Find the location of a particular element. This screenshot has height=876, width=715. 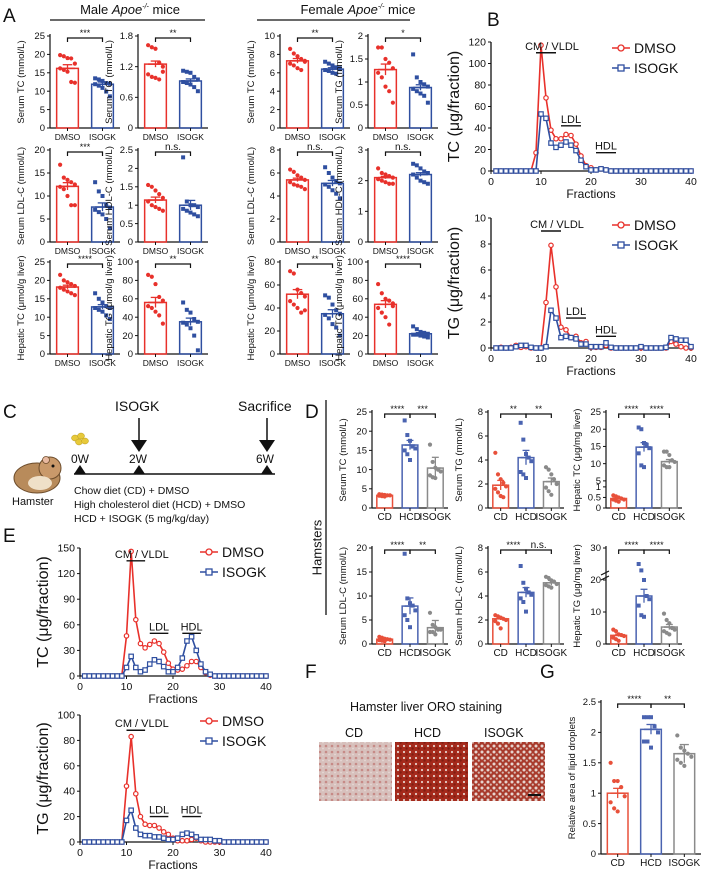

y-tick-label: 1.5 is located at coordinates (356, 59).